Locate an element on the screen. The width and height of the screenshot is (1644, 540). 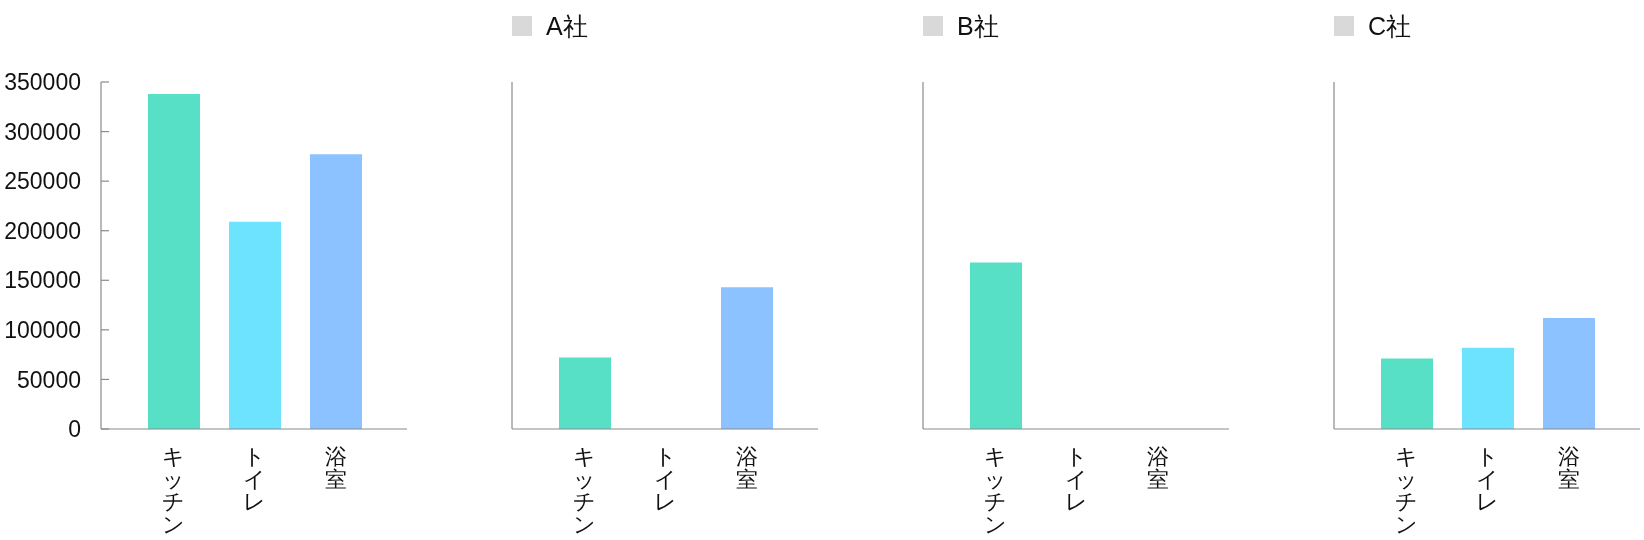
y-tick-label: 100000 is located at coordinates (42, 330).